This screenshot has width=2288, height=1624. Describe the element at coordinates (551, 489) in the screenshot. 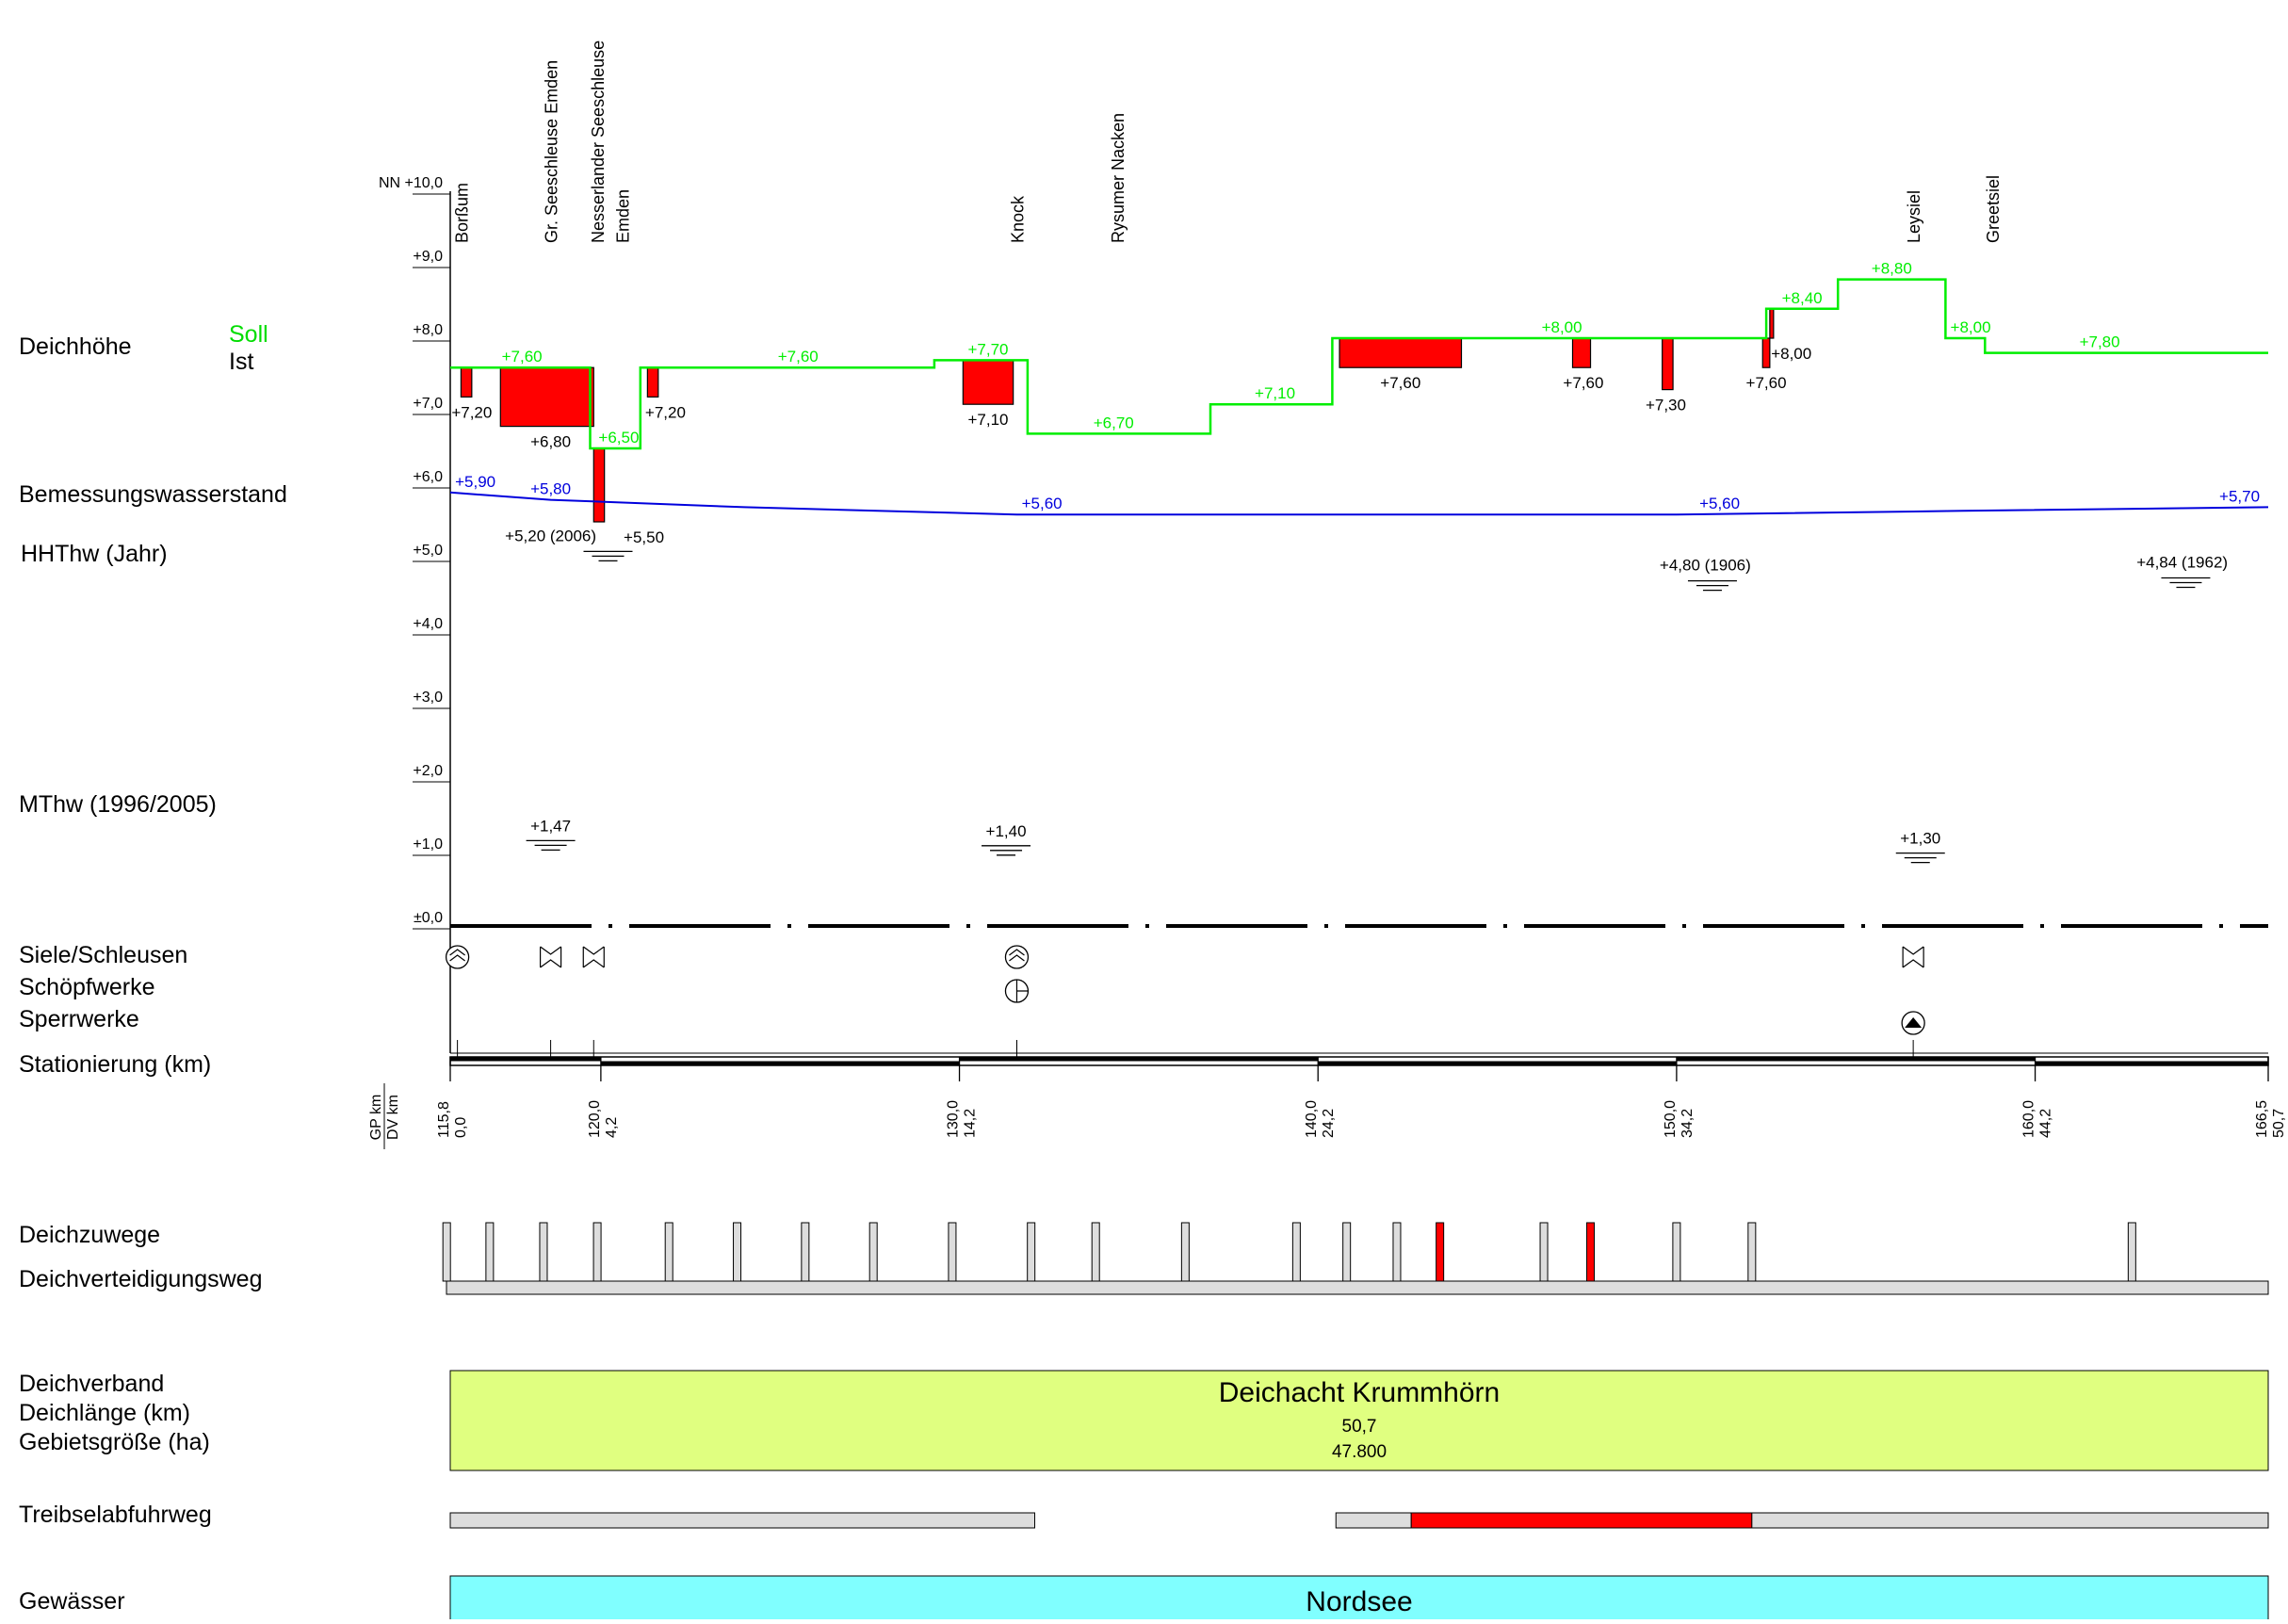

I see `bemessung-label: +5,80` at that location.